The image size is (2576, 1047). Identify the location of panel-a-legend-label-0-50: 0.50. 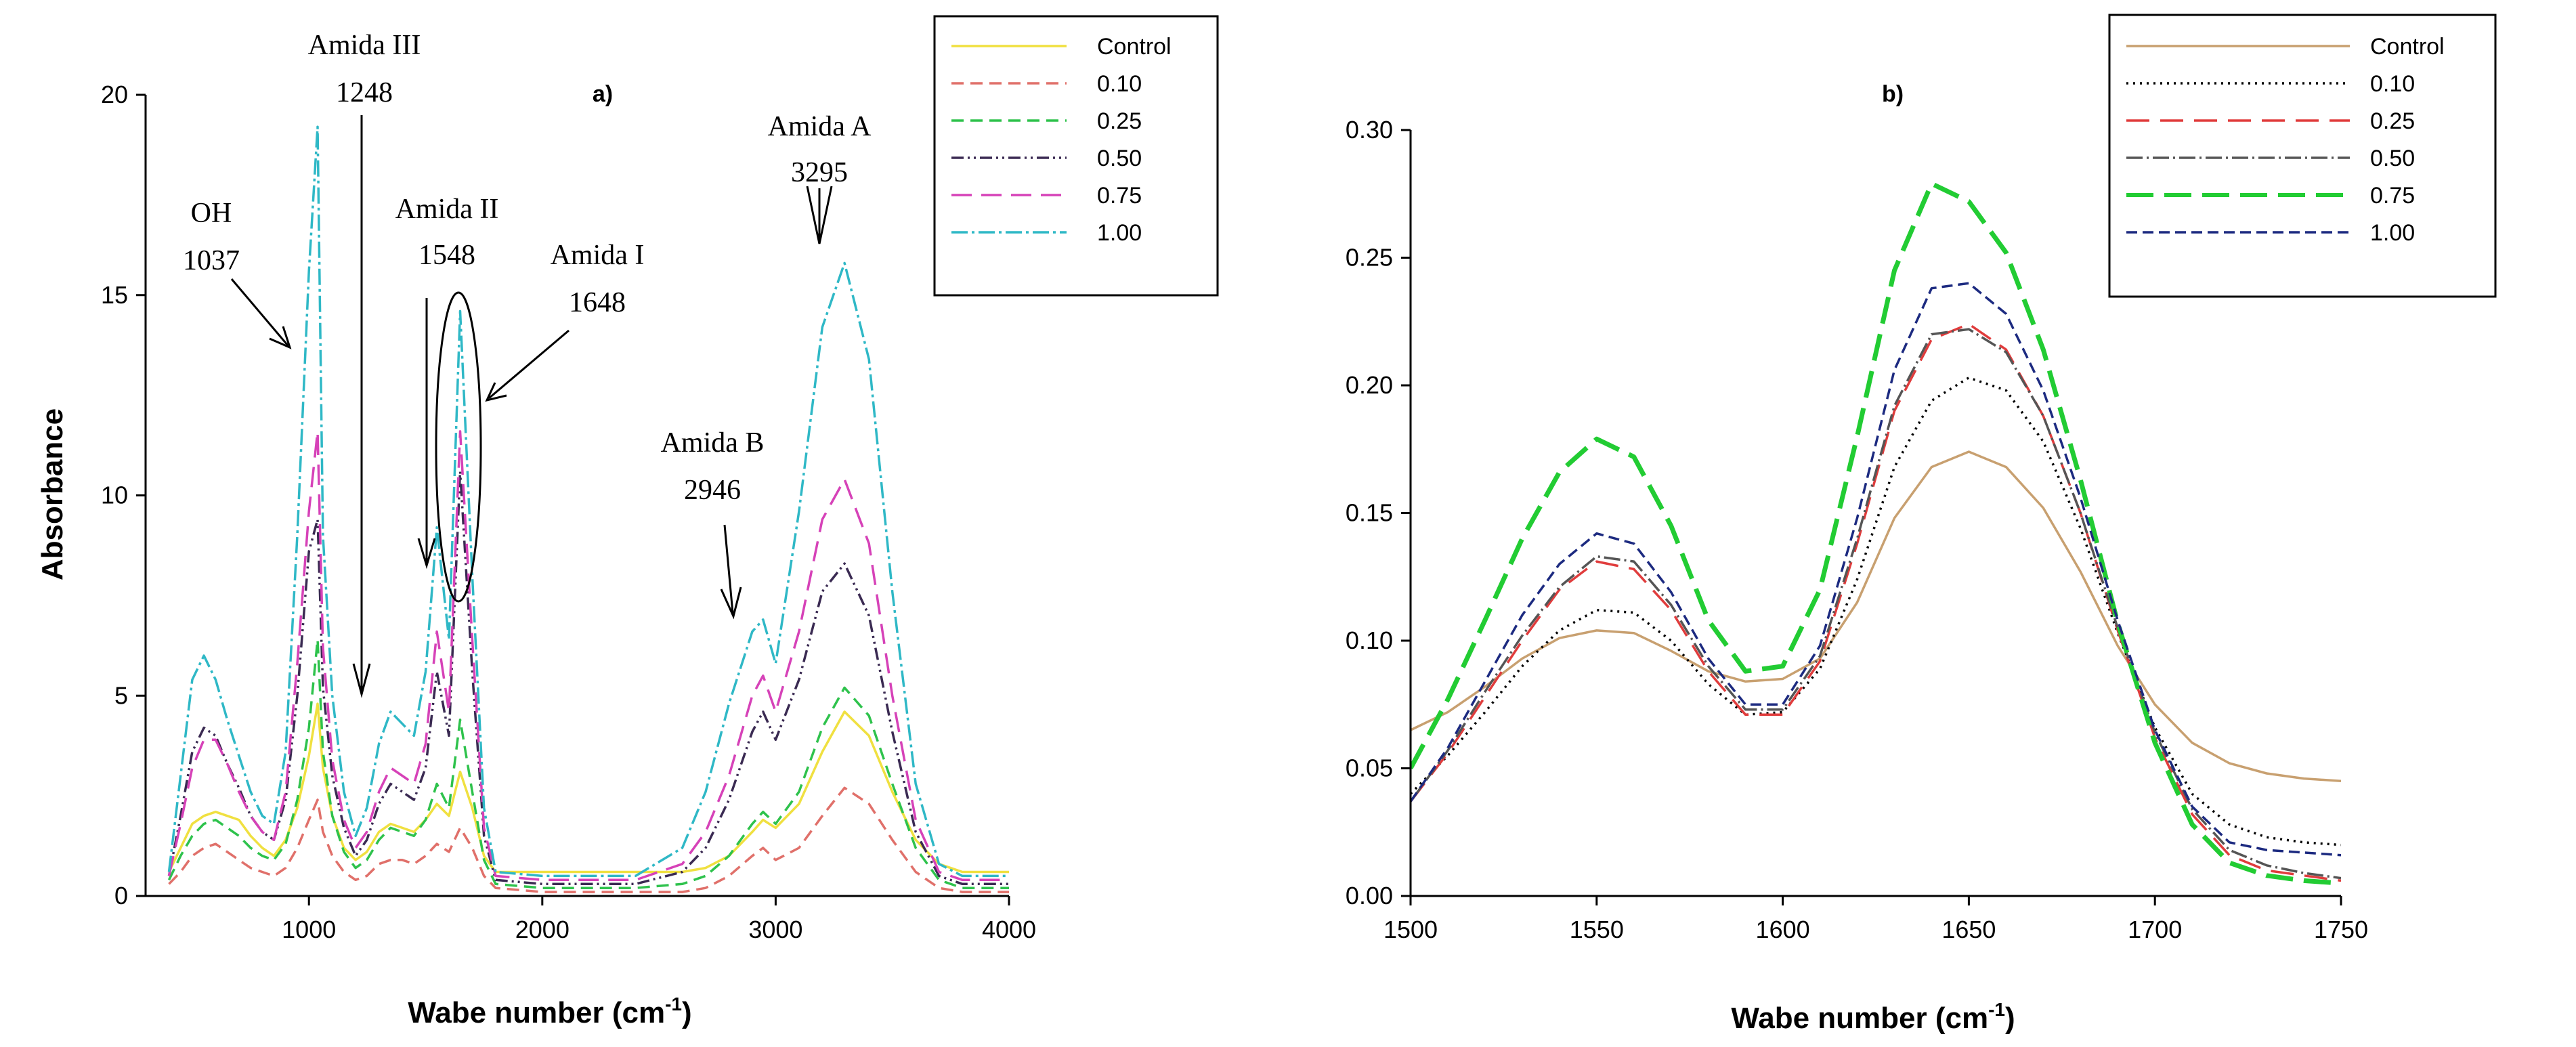
(1119, 158).